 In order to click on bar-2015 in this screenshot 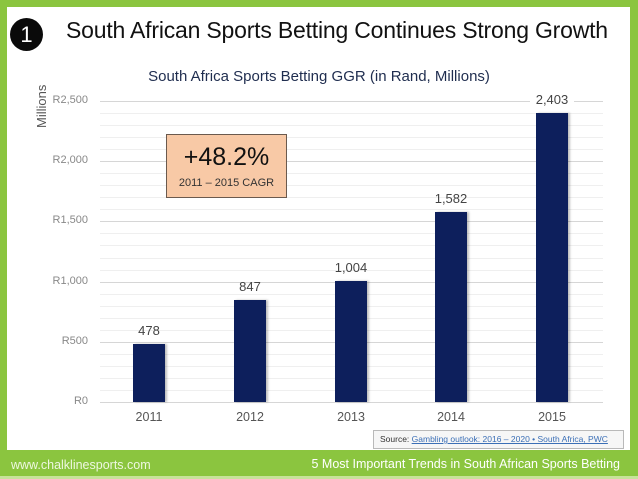, I will do `click(552, 257)`.